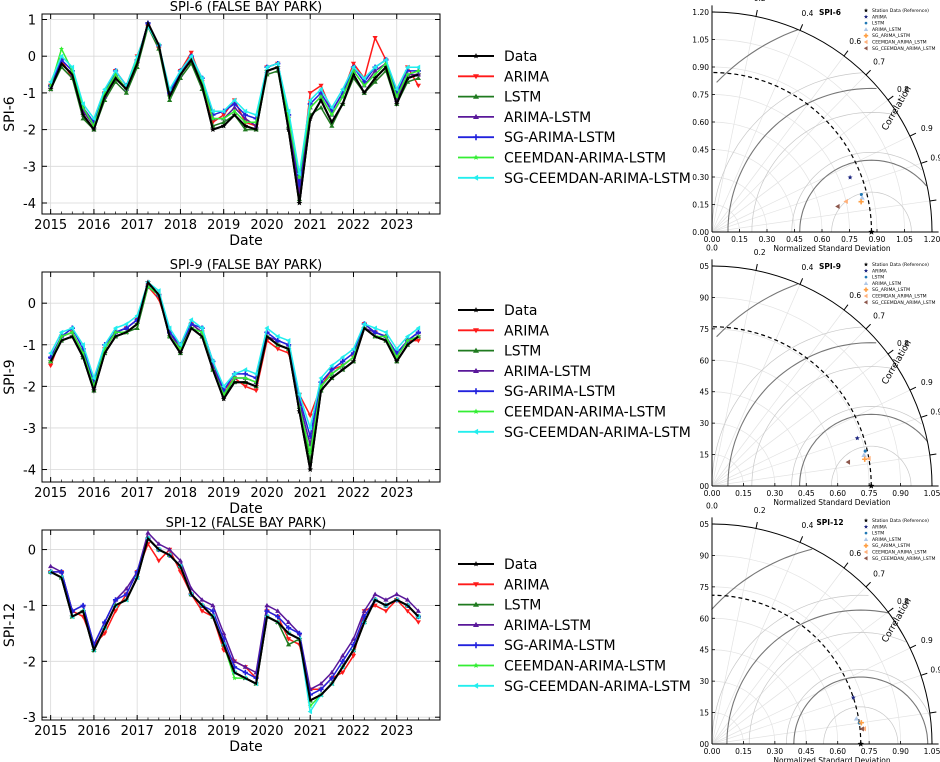  I want to click on y-tick-label: -1, so click(29, 346).